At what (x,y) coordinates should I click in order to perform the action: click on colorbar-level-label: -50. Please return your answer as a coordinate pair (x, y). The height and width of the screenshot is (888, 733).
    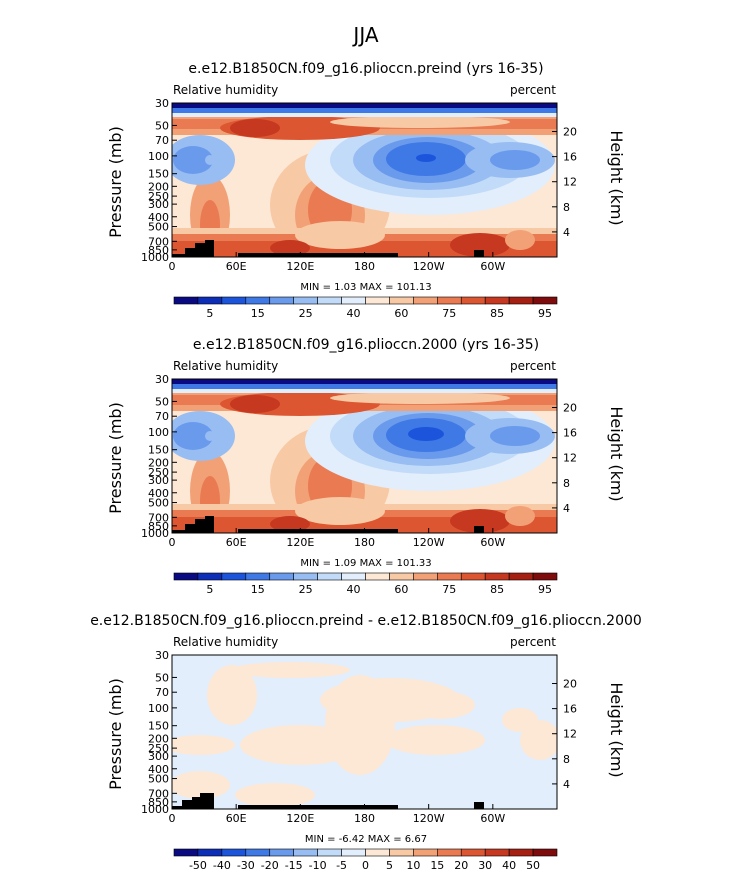
    Looking at the image, I should click on (198, 865).